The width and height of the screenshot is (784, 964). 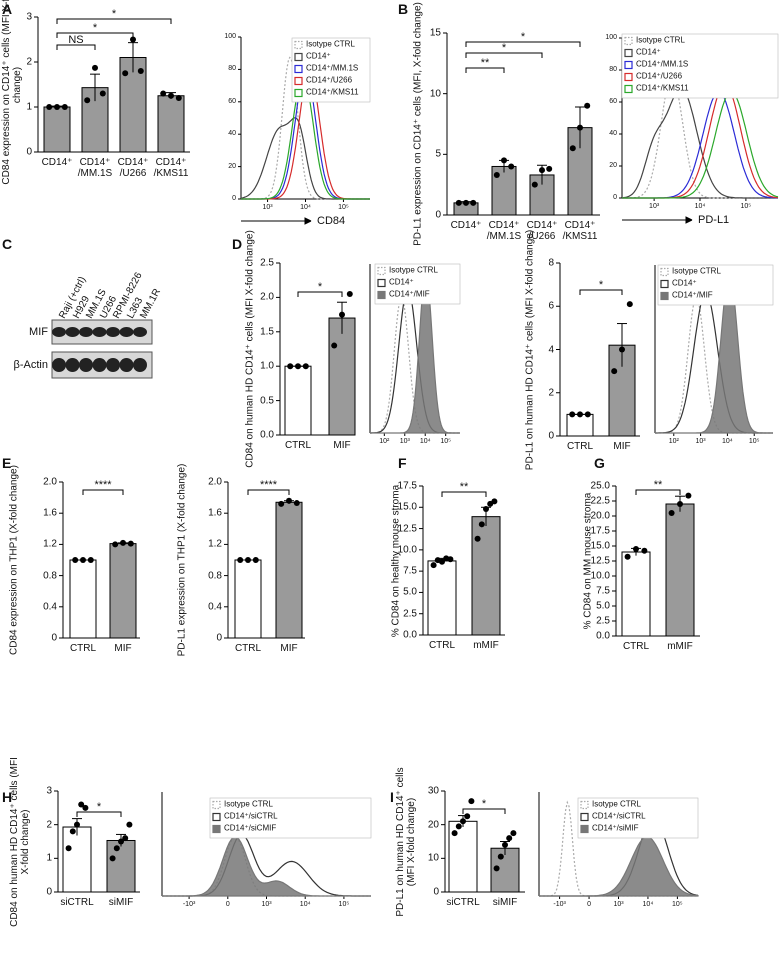 I want to click on legend-label: CD14⁺/siCTRL, so click(x=619, y=816).